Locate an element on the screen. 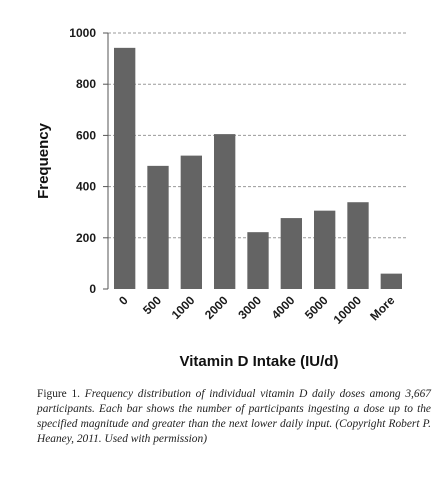 Image resolution: width=443 pixels, height=482 pixels. y-tick-label: 1000 is located at coordinates (82, 33).